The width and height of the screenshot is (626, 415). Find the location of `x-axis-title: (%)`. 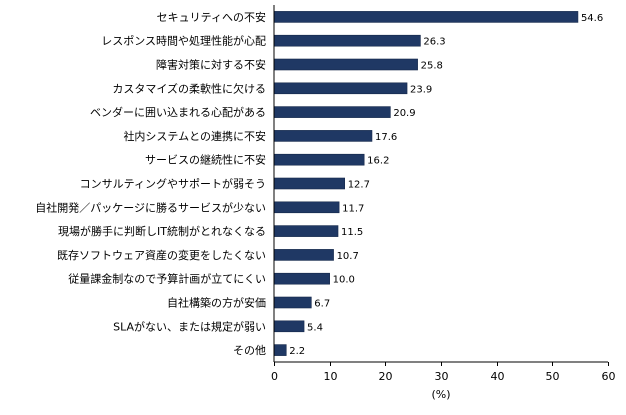

x-axis-title: (%) is located at coordinates (440, 394).